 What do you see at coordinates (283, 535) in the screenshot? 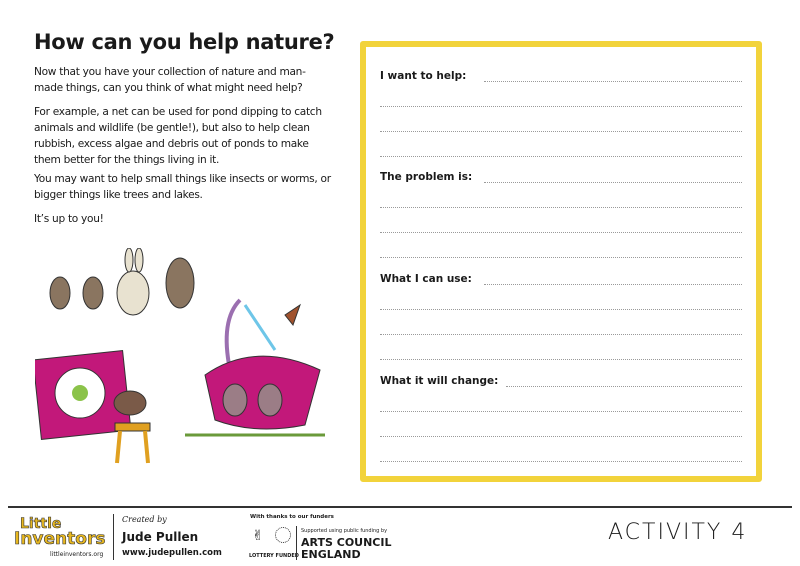
I see `arts-council-seal-icon` at bounding box center [283, 535].